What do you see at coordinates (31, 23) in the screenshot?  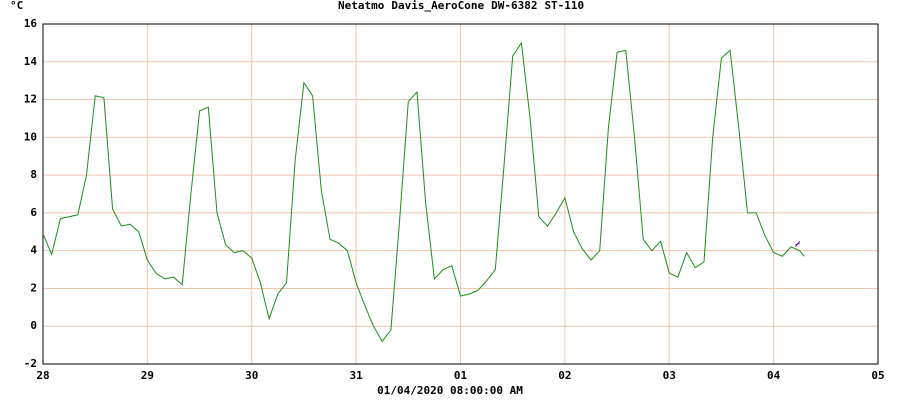 I see `y-tick-label: 16` at bounding box center [31, 23].